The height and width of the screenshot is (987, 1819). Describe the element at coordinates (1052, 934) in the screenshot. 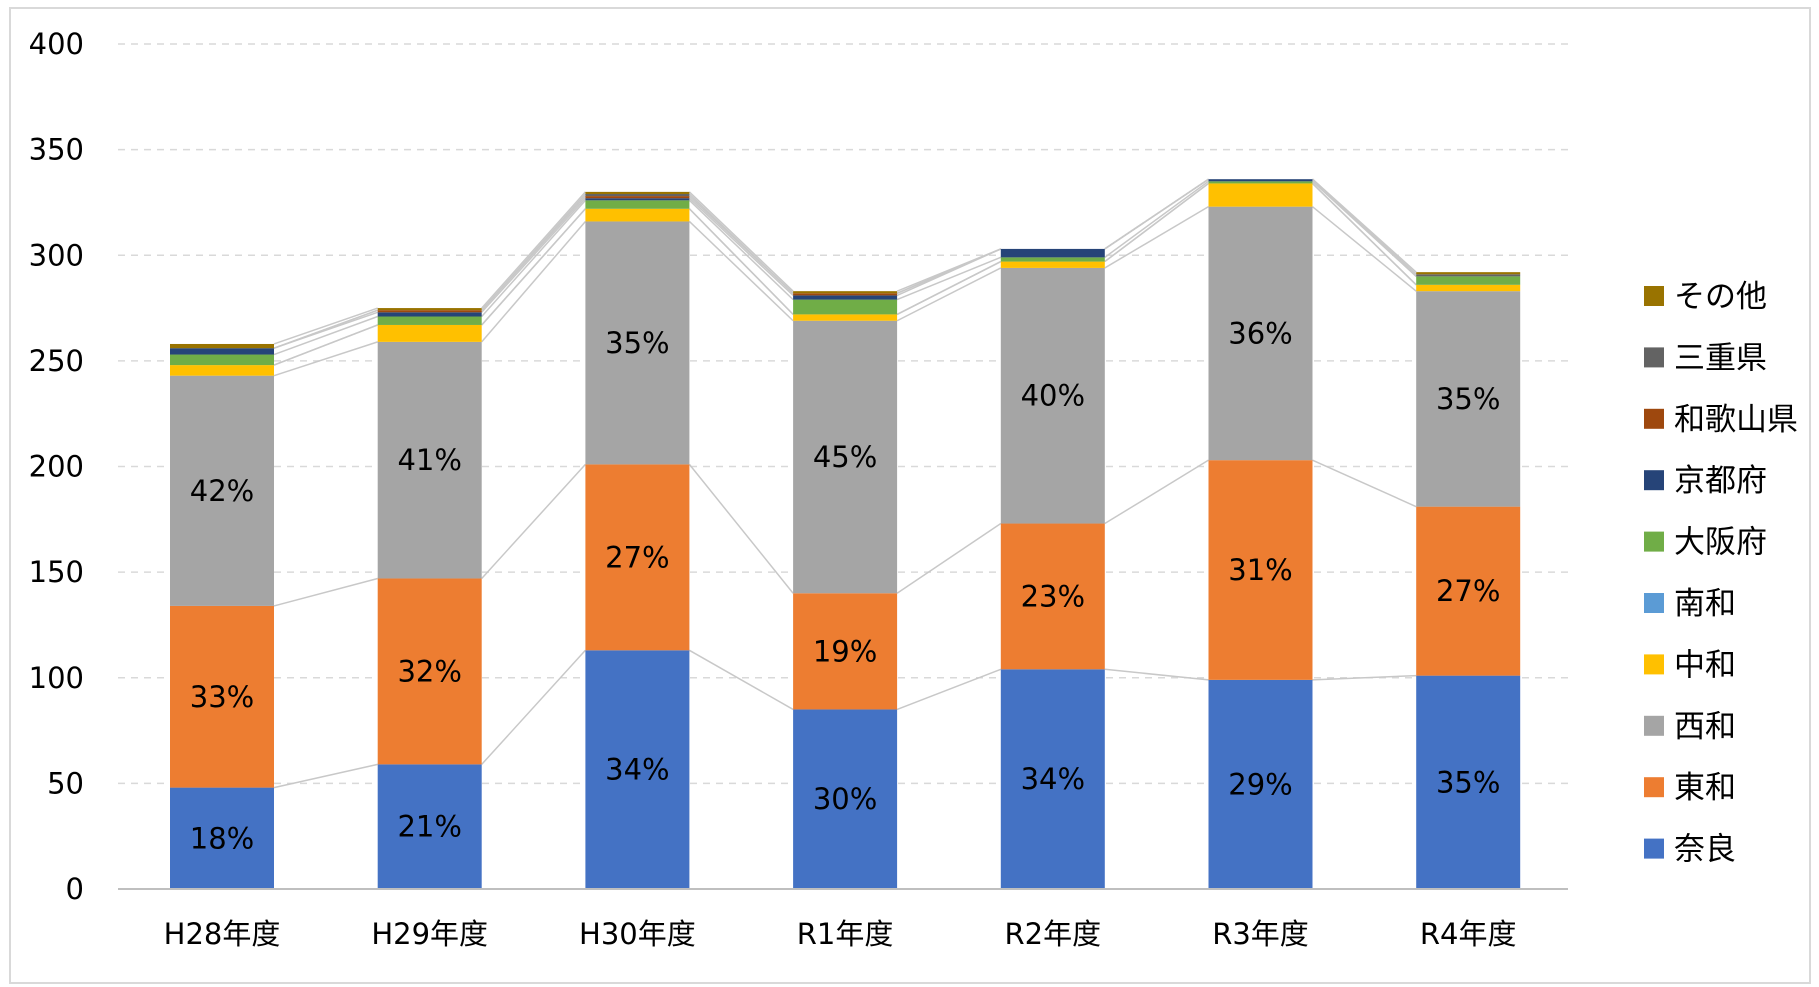

I see `x-tick-label: R2年度` at that location.